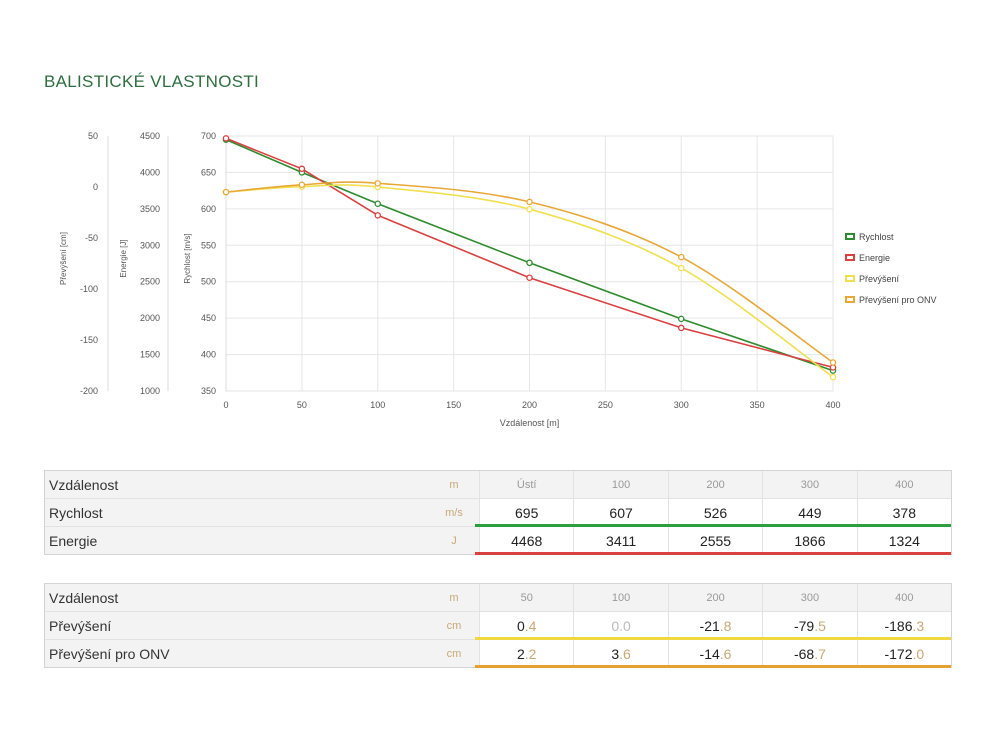  I want to click on value-cell: -172.0, so click(904, 653).